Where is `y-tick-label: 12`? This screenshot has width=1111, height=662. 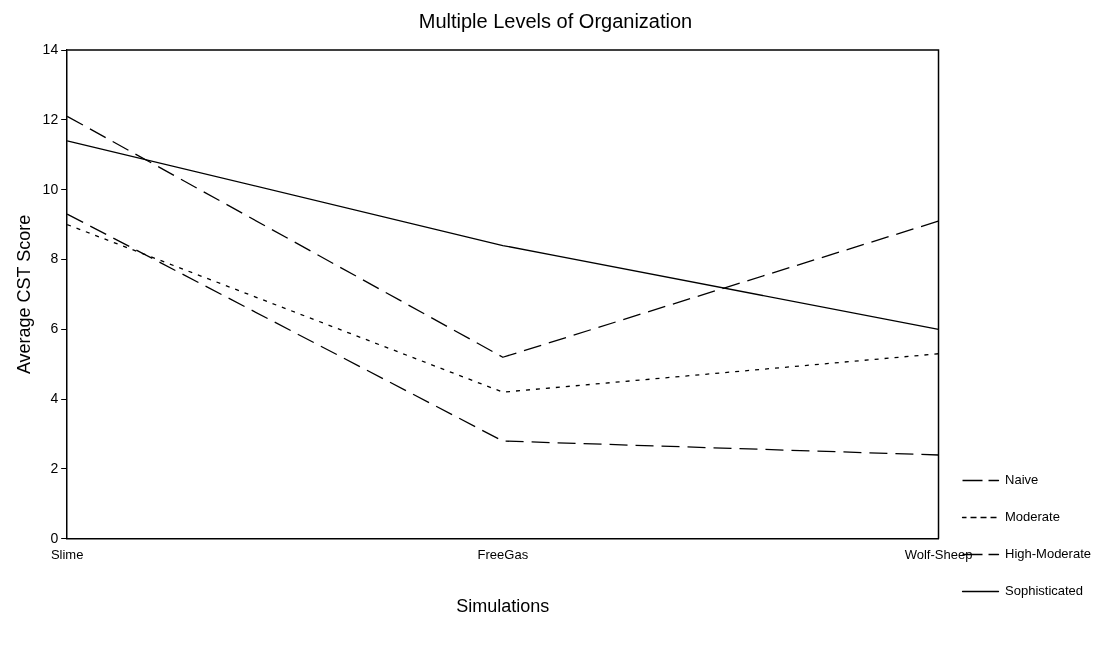
y-tick-label: 12 is located at coordinates (50, 118).